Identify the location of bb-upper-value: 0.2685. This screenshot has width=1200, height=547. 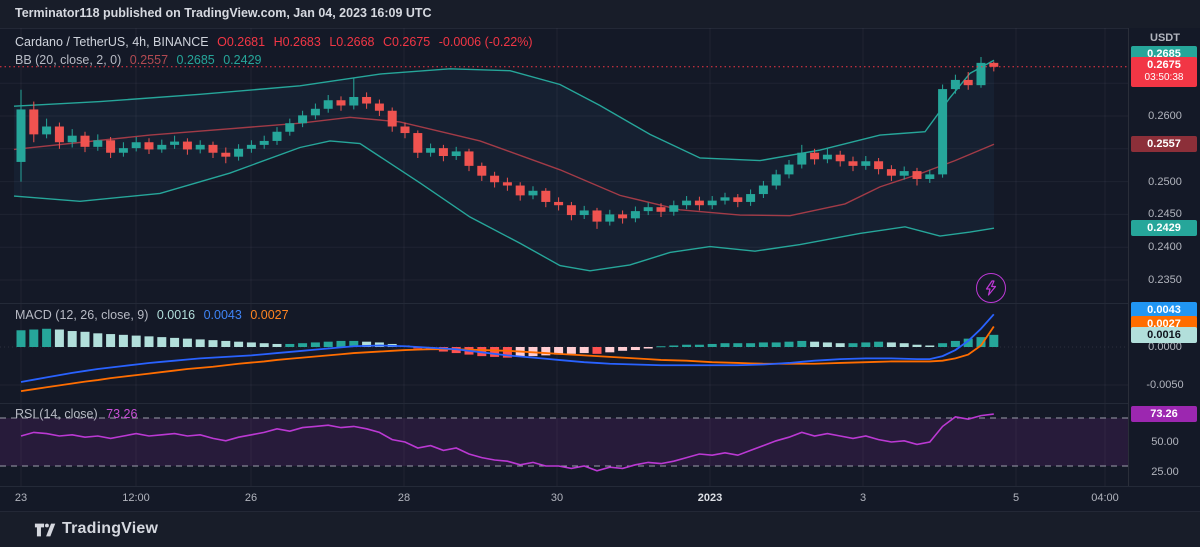
(195, 60).